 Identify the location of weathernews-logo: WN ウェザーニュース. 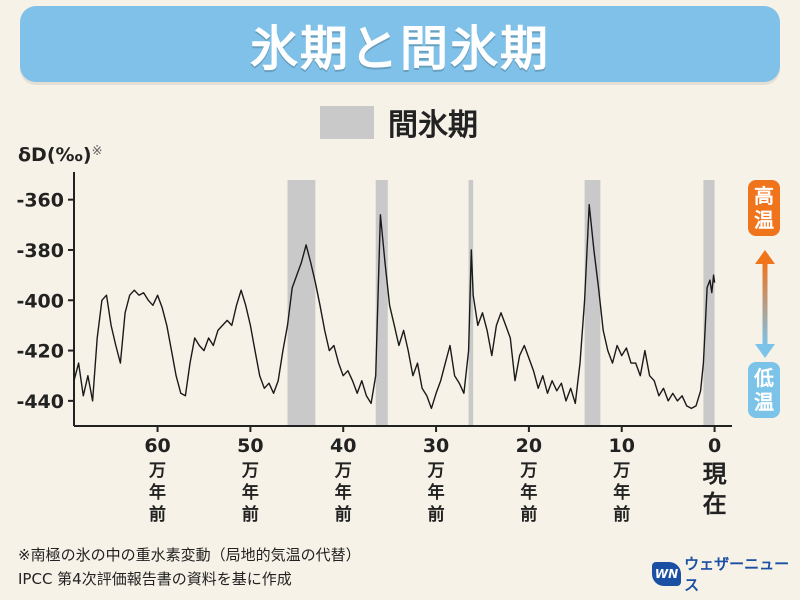
(726, 574).